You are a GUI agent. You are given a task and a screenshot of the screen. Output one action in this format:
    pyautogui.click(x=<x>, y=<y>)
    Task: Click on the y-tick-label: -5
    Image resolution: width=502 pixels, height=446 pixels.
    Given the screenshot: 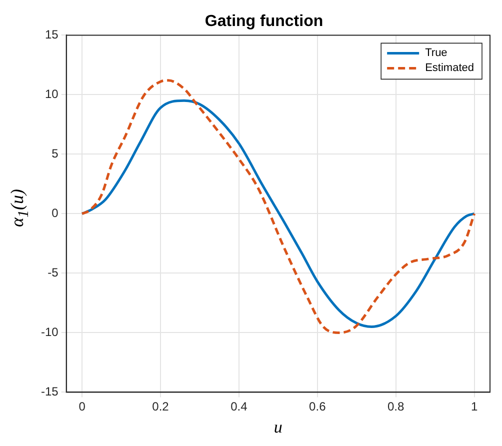 What is the action you would take?
    pyautogui.click(x=53, y=273)
    